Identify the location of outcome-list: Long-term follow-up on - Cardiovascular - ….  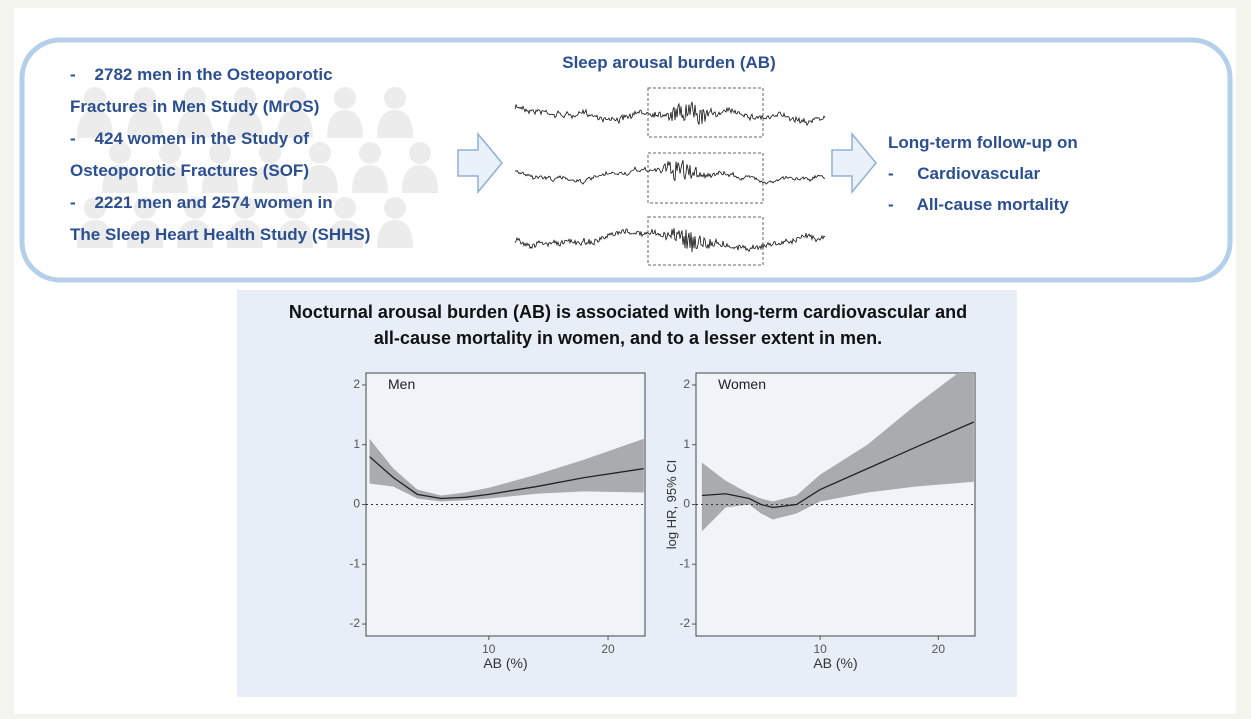
(983, 173).